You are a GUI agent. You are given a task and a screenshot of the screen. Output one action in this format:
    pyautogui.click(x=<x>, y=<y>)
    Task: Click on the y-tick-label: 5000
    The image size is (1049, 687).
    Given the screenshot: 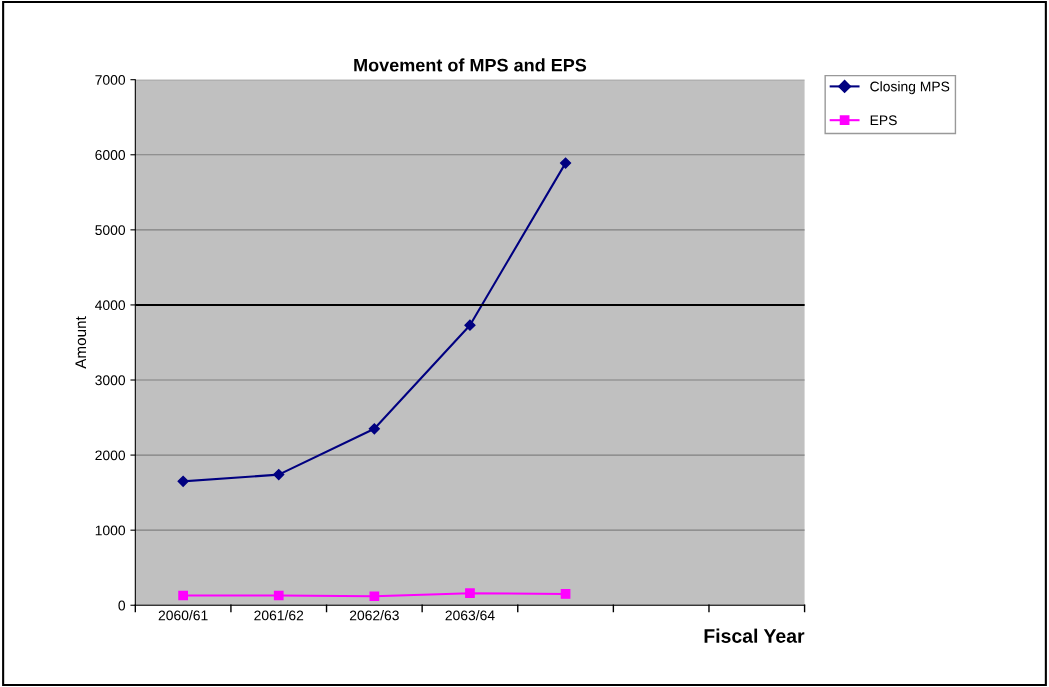 What is the action you would take?
    pyautogui.click(x=110, y=230)
    